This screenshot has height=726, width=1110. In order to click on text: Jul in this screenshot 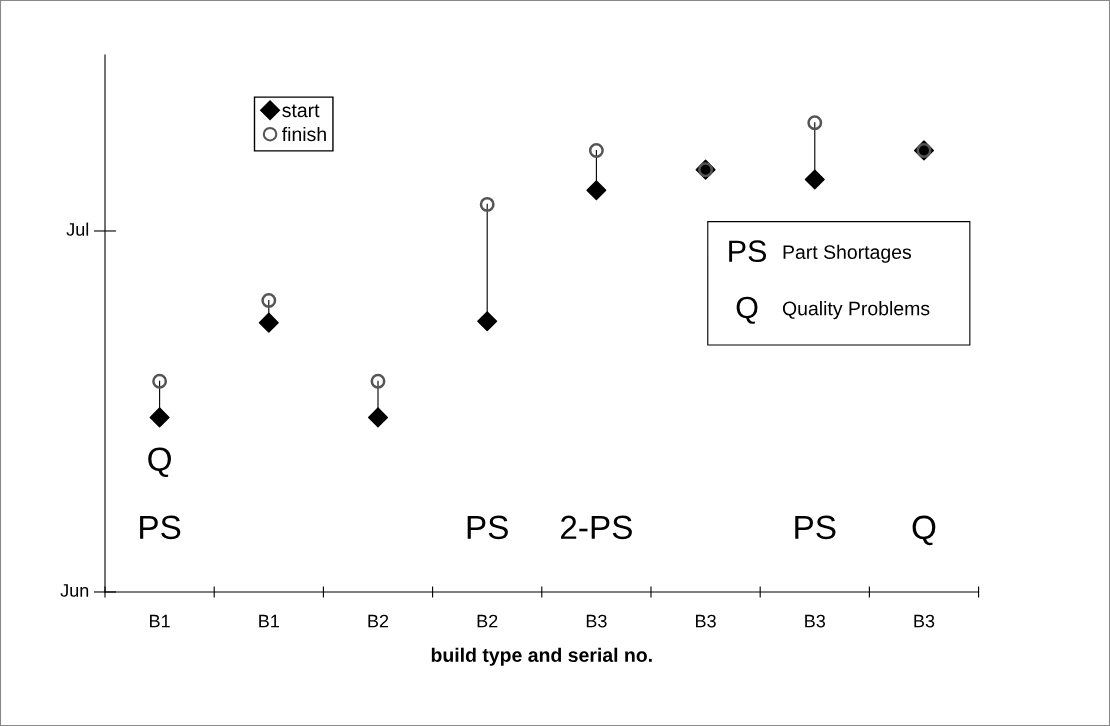, I will do `click(77, 229)`.